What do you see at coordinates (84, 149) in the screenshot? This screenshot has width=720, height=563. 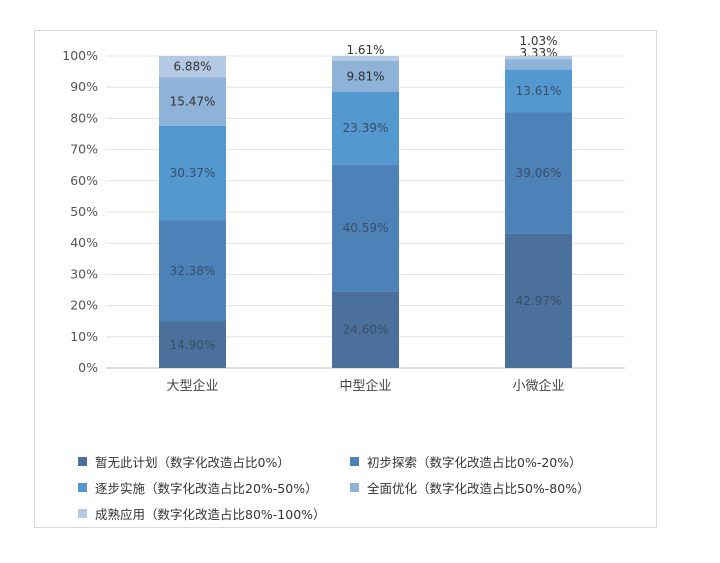 I see `y-tick-label: 70%` at bounding box center [84, 149].